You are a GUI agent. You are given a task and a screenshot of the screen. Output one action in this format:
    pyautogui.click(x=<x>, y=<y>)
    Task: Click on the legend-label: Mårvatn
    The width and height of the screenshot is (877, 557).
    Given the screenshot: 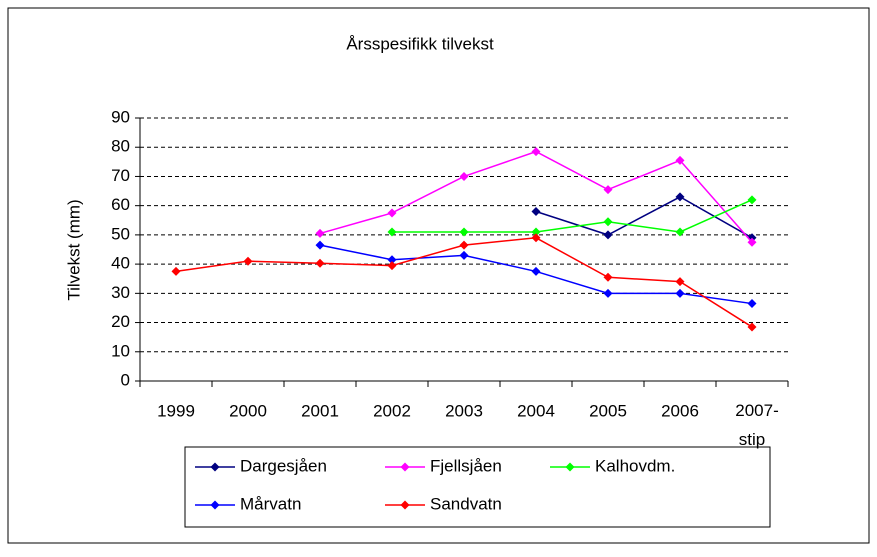 What is the action you would take?
    pyautogui.click(x=270, y=503)
    